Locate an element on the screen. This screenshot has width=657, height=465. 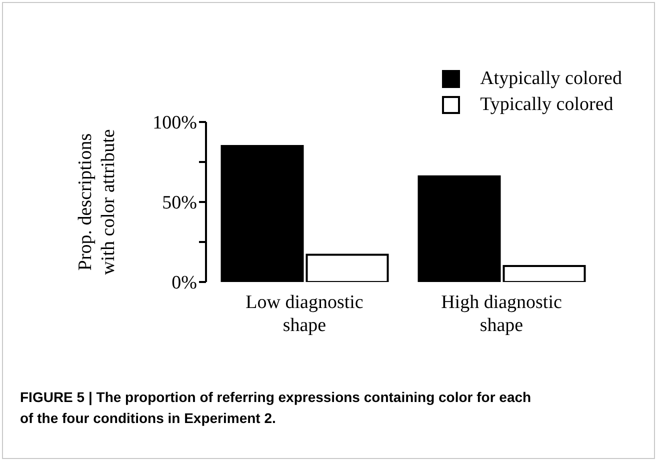
legend-label: Typically colored is located at coordinates (547, 105).